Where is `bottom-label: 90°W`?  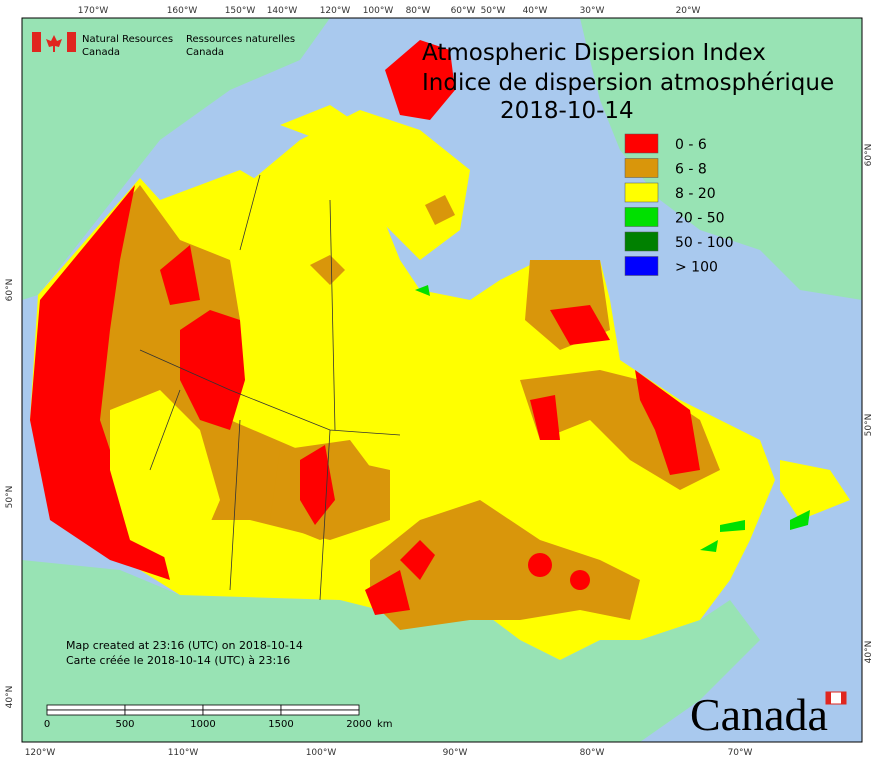 bottom-label: 90°W is located at coordinates (455, 753).